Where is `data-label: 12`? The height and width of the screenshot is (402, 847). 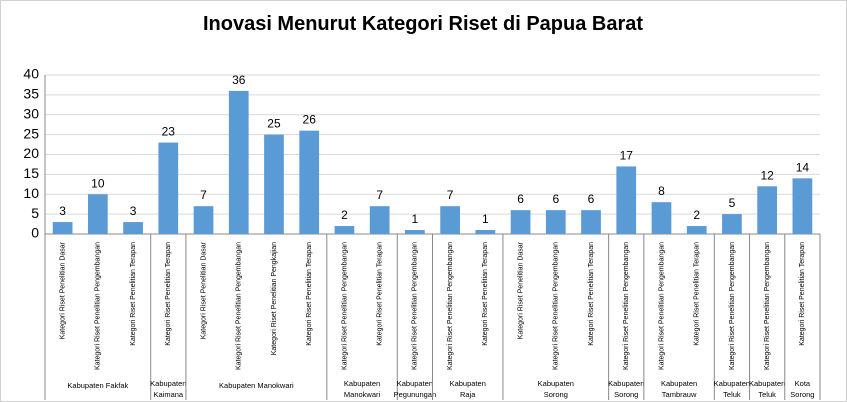
data-label: 12 is located at coordinates (767, 175).